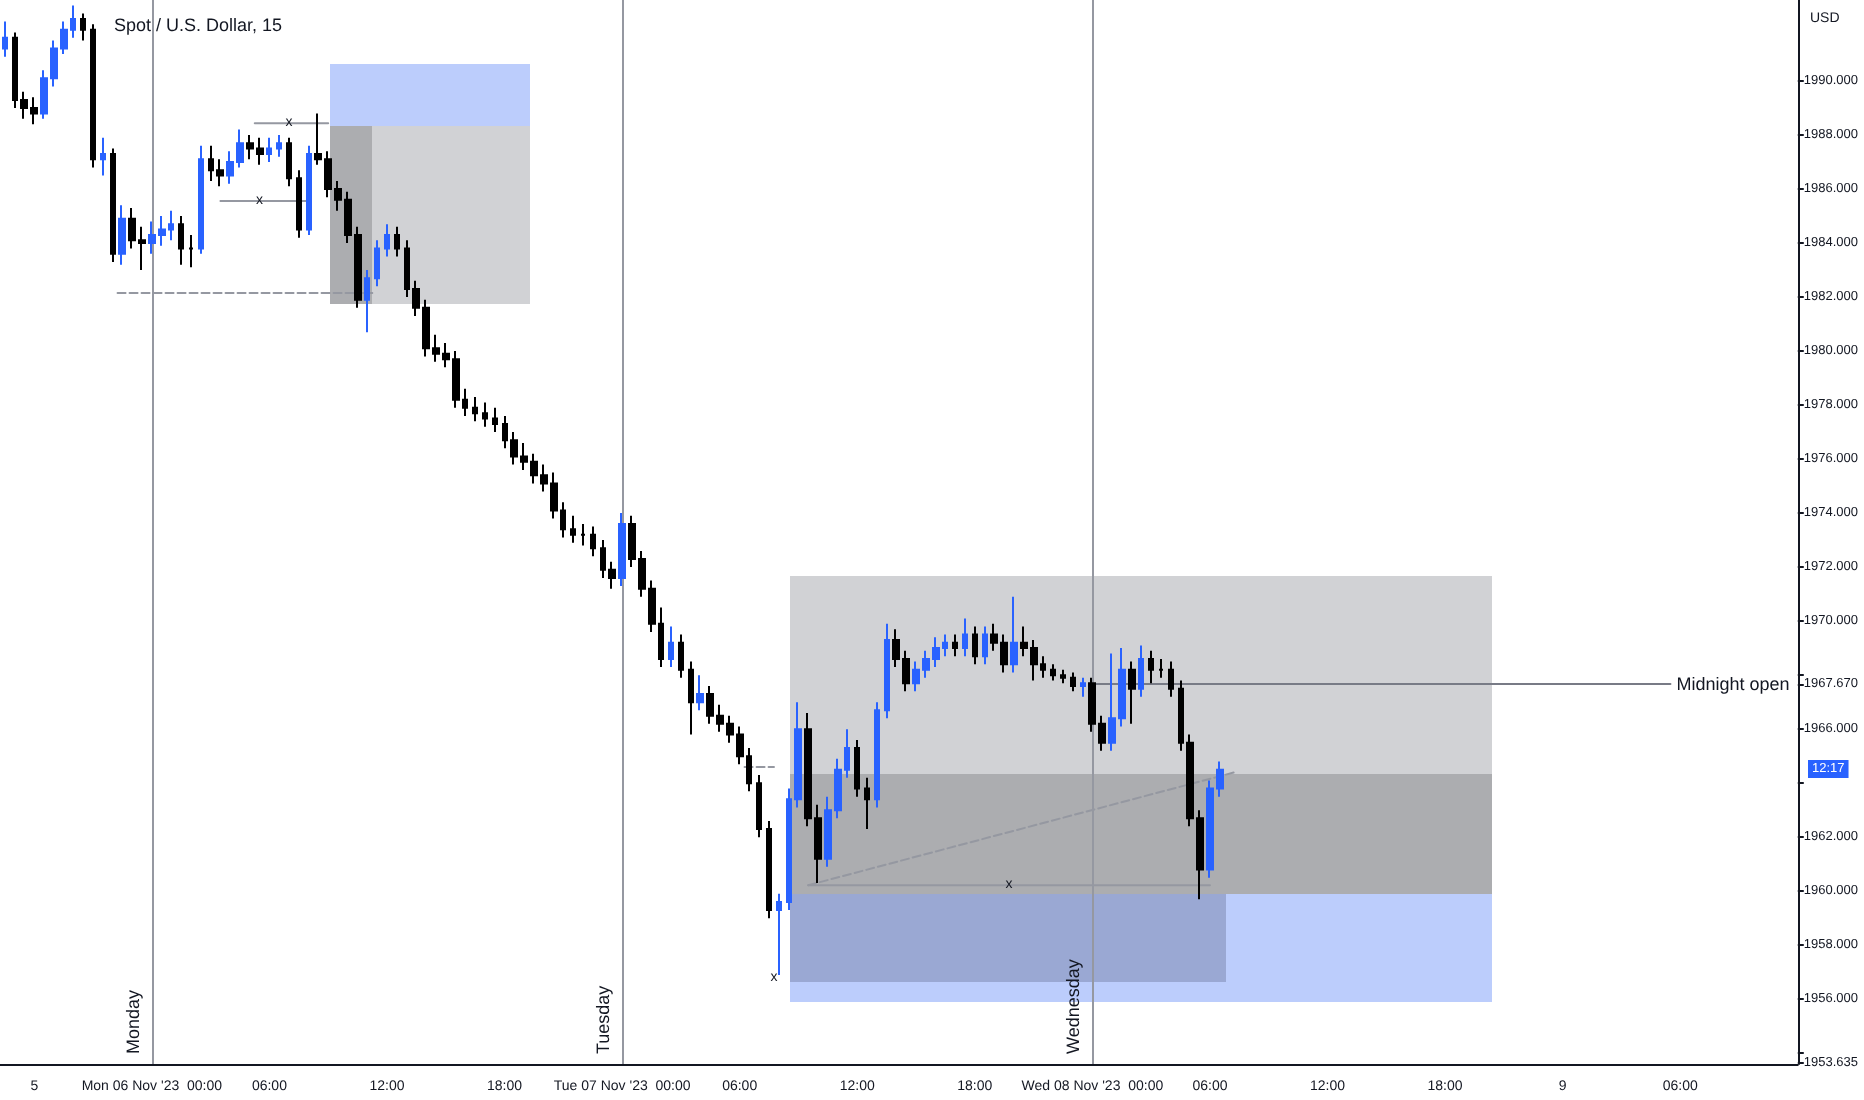  What do you see at coordinates (1073, 1006) in the screenshot?
I see `ref-line-label: Wednesday` at bounding box center [1073, 1006].